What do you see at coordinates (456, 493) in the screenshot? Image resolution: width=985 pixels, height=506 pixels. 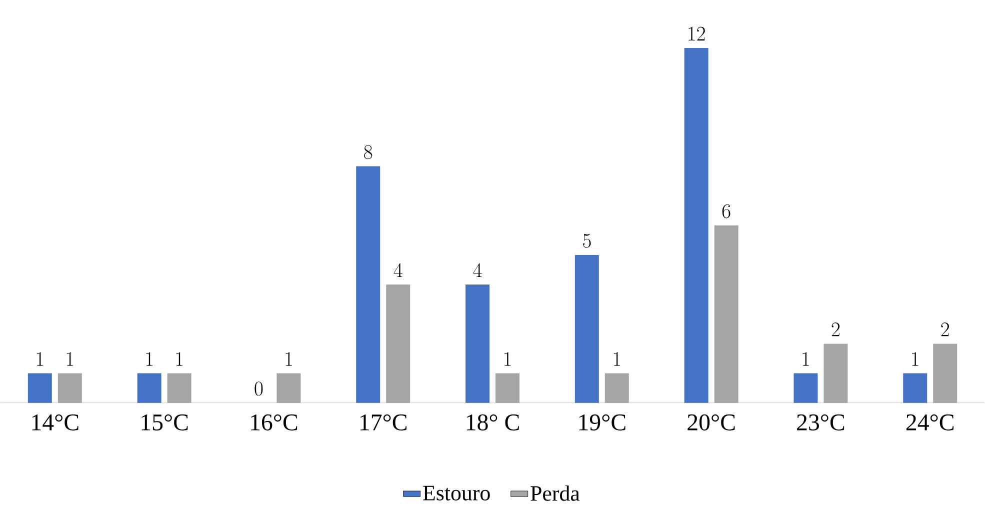 I see `legend-label: Estouro` at bounding box center [456, 493].